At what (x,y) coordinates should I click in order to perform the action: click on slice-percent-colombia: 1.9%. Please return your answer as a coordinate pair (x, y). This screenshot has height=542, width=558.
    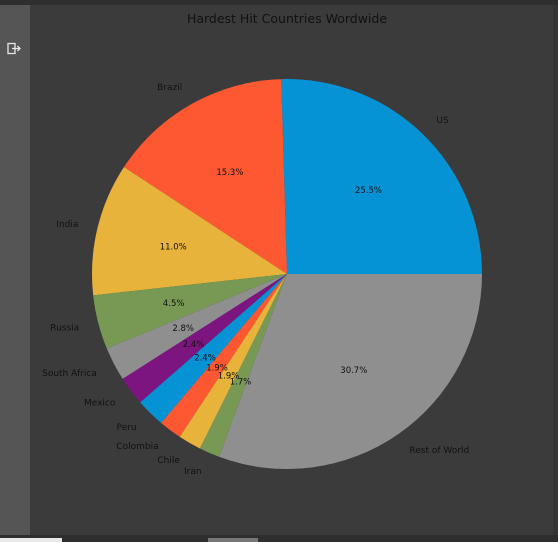
    Looking at the image, I should click on (217, 369).